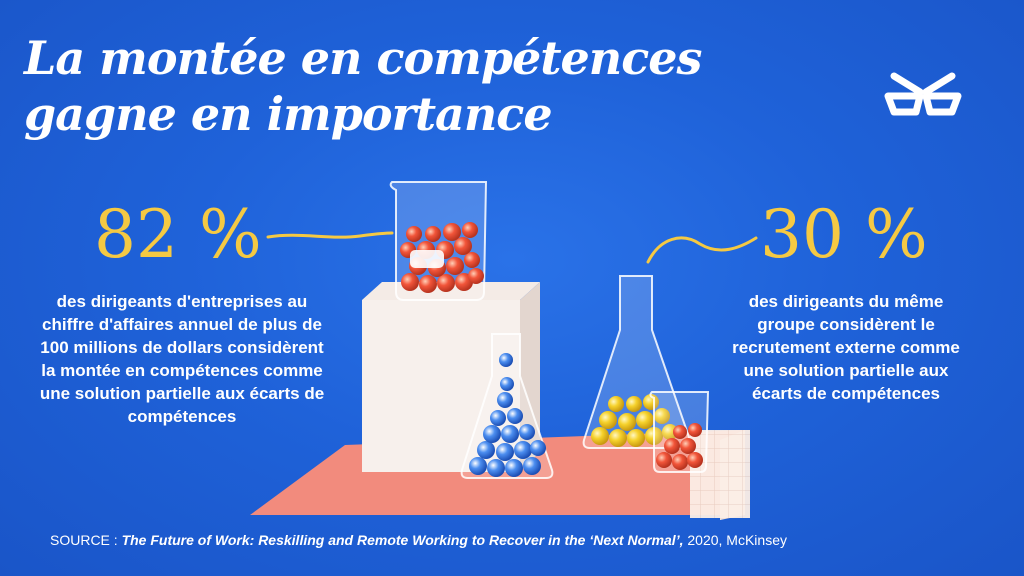 Image resolution: width=1024 pixels, height=576 pixels. Describe the element at coordinates (86, 540) in the screenshot. I see `source-prefix: SOURCE :` at that location.